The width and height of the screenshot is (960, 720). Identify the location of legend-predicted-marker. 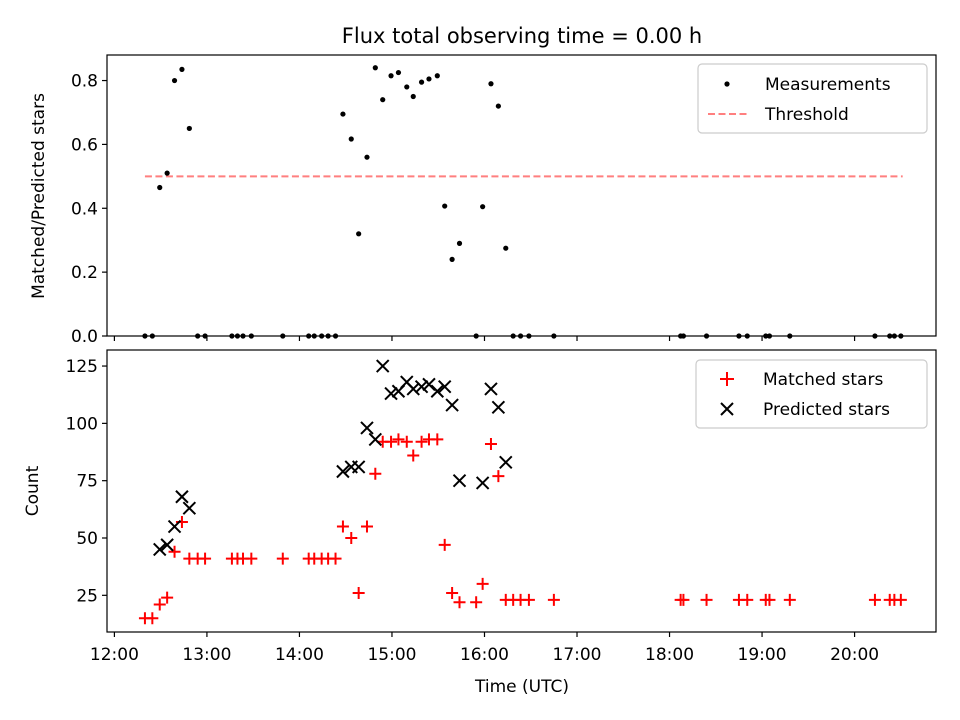
(727, 409).